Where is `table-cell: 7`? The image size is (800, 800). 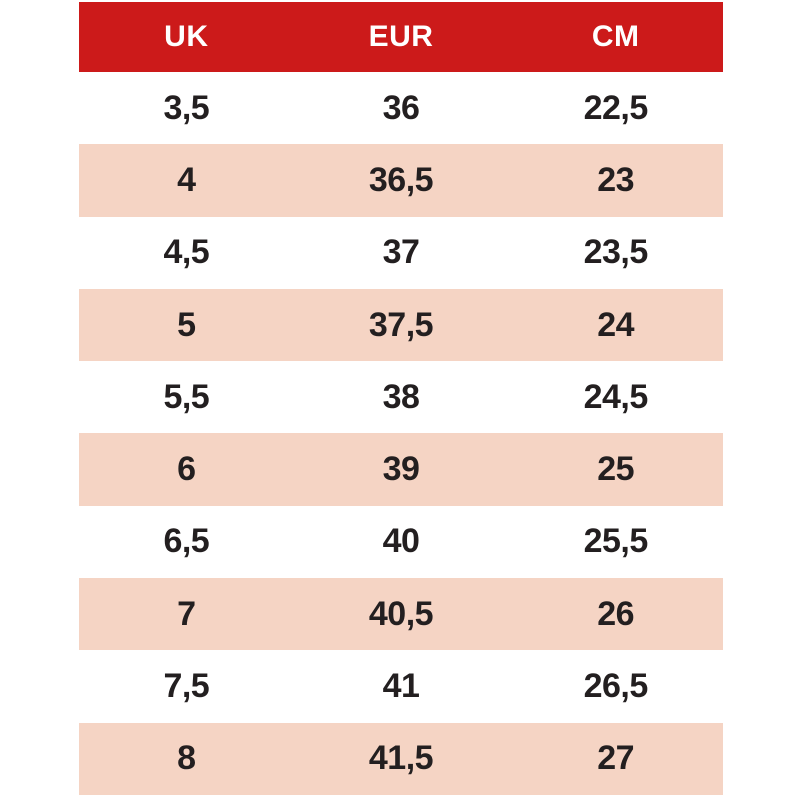 table-cell: 7 is located at coordinates (186, 613).